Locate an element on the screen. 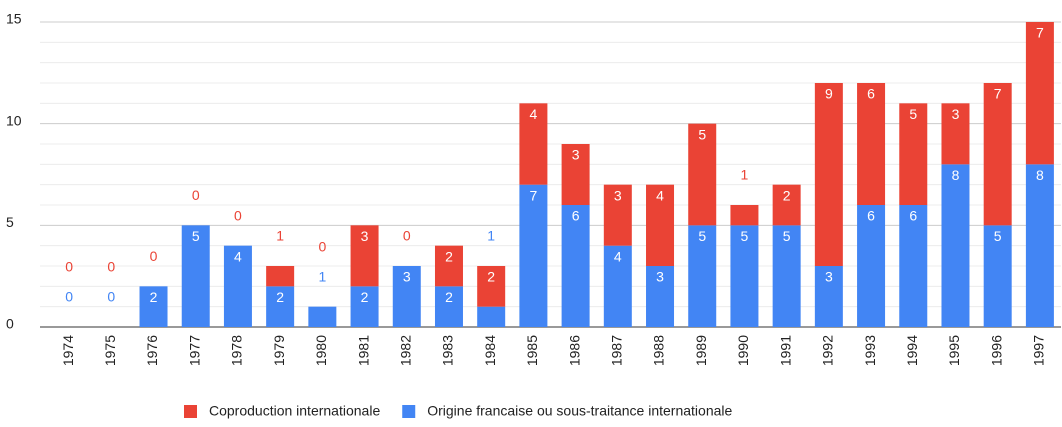 Image resolution: width=1062 pixels, height=427 pixels. legend-label: Coproduction internationale is located at coordinates (294, 411).